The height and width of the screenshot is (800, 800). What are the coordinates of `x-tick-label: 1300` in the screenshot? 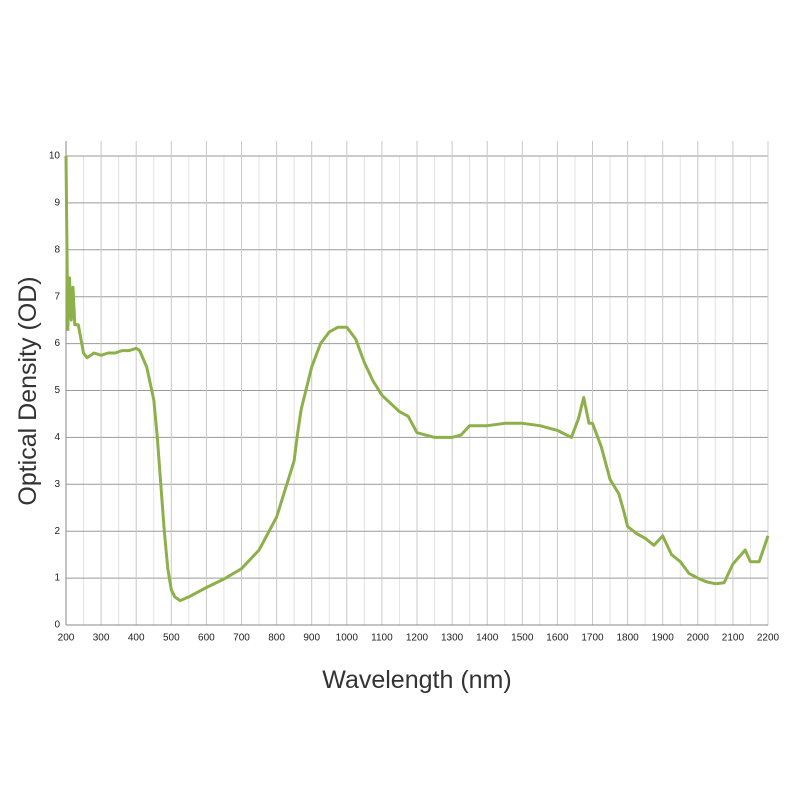 It's located at (452, 638).